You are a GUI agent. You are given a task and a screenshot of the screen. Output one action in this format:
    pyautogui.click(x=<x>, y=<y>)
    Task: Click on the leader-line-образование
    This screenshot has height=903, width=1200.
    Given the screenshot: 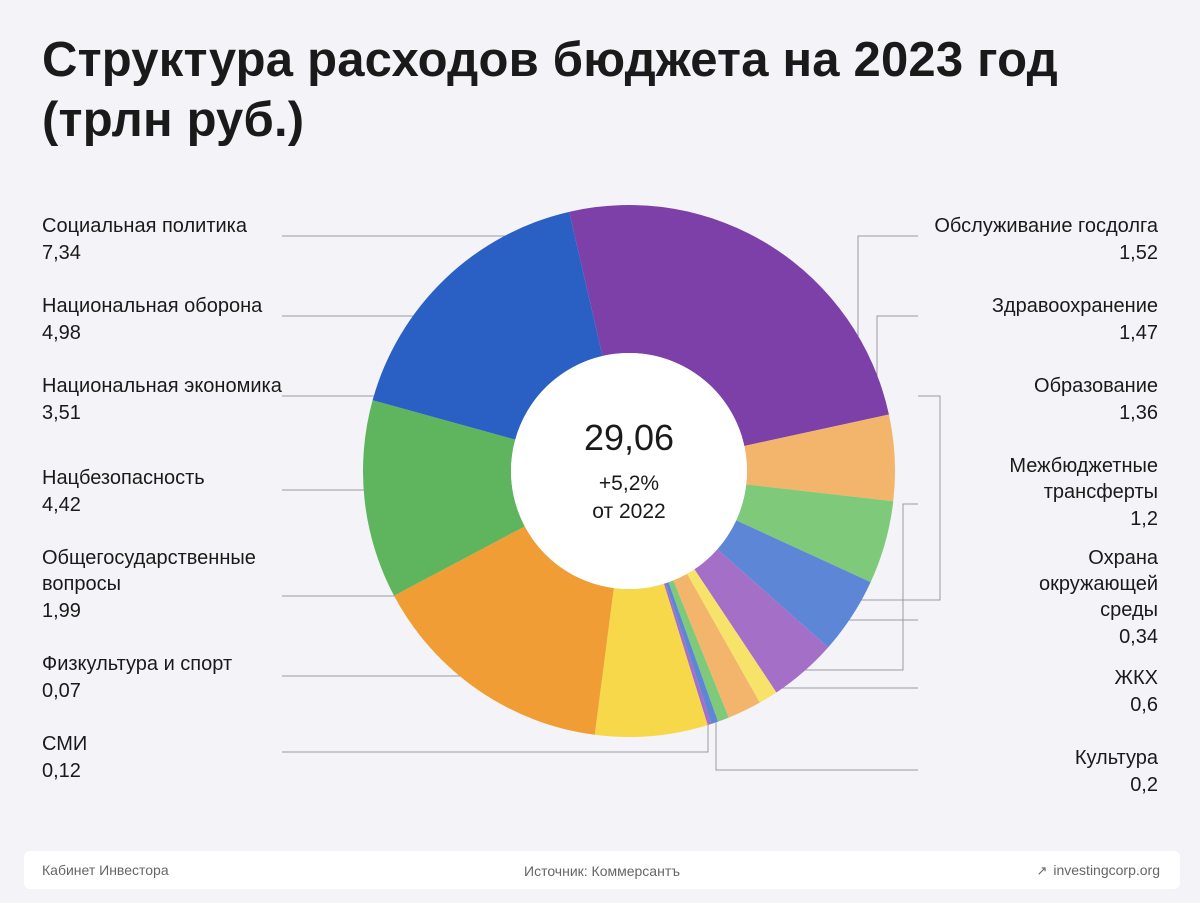 What is the action you would take?
    pyautogui.click(x=885, y=498)
    